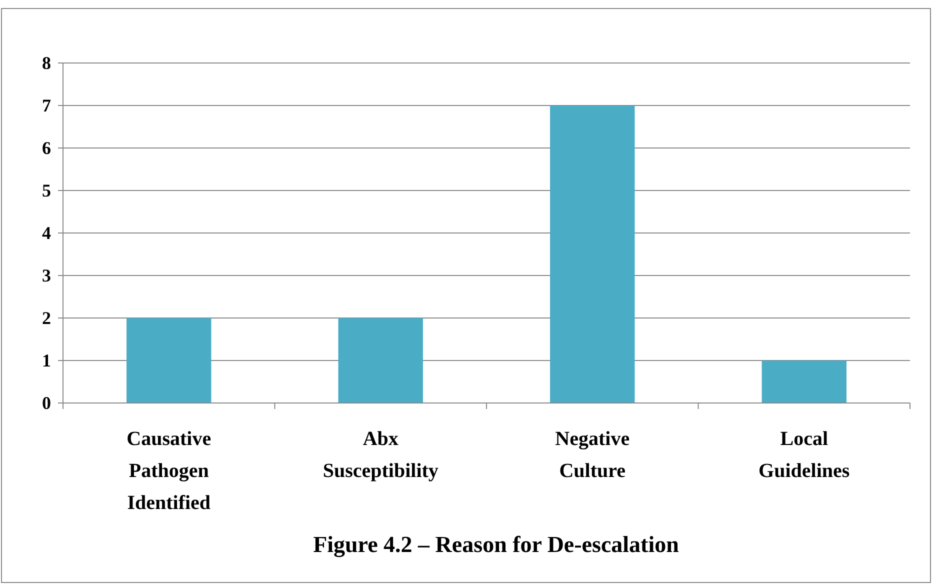  Describe the element at coordinates (804, 455) in the screenshot. I see `x-tick-label: Local Guidelines` at that location.